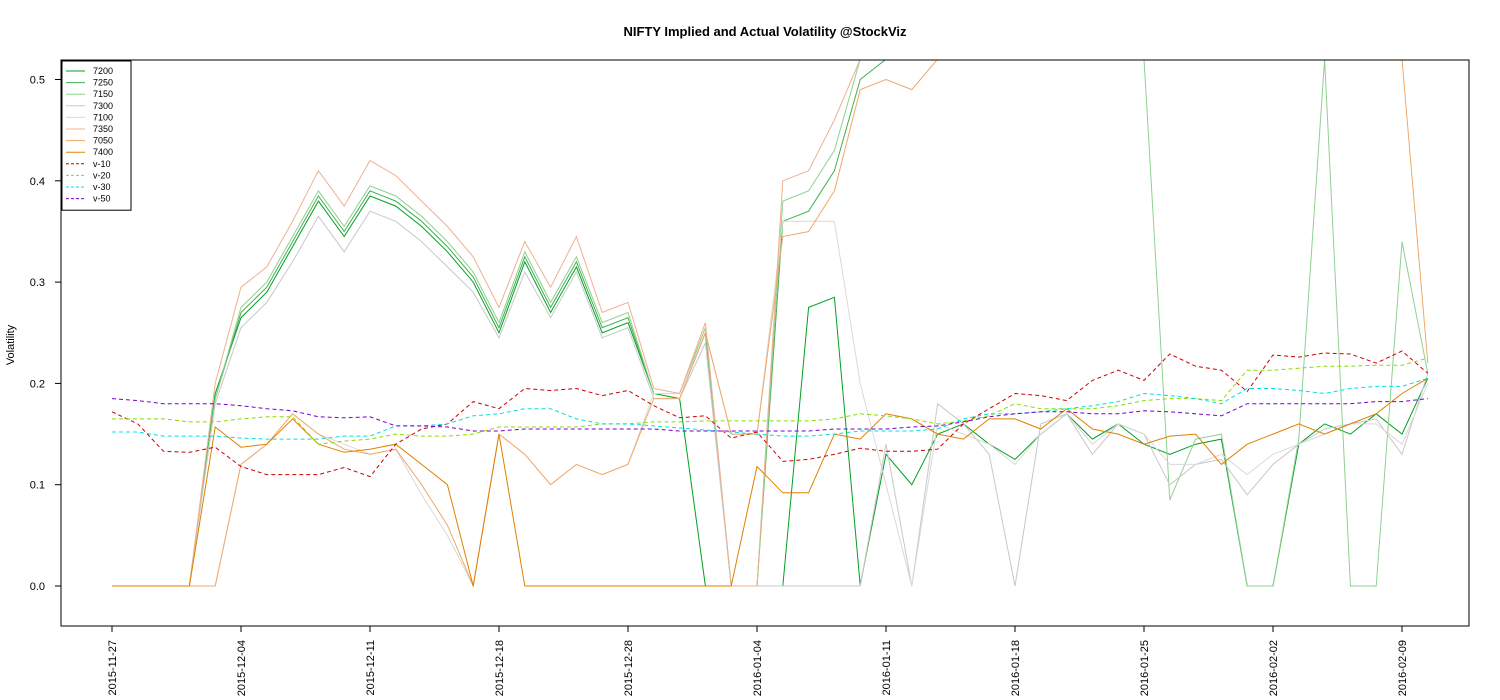 The width and height of the screenshot is (1500, 700). What do you see at coordinates (103, 83) in the screenshot?
I see `legend-label: 7250` at bounding box center [103, 83].